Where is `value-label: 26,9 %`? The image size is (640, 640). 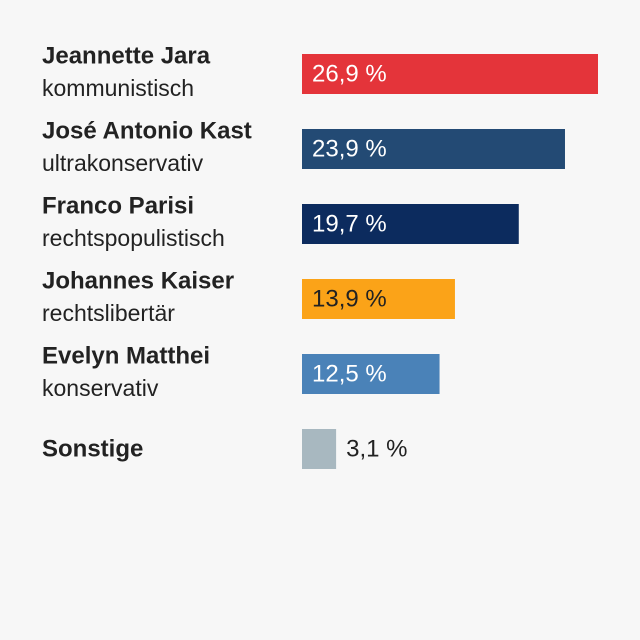
value-label: 26,9 % is located at coordinates (349, 73).